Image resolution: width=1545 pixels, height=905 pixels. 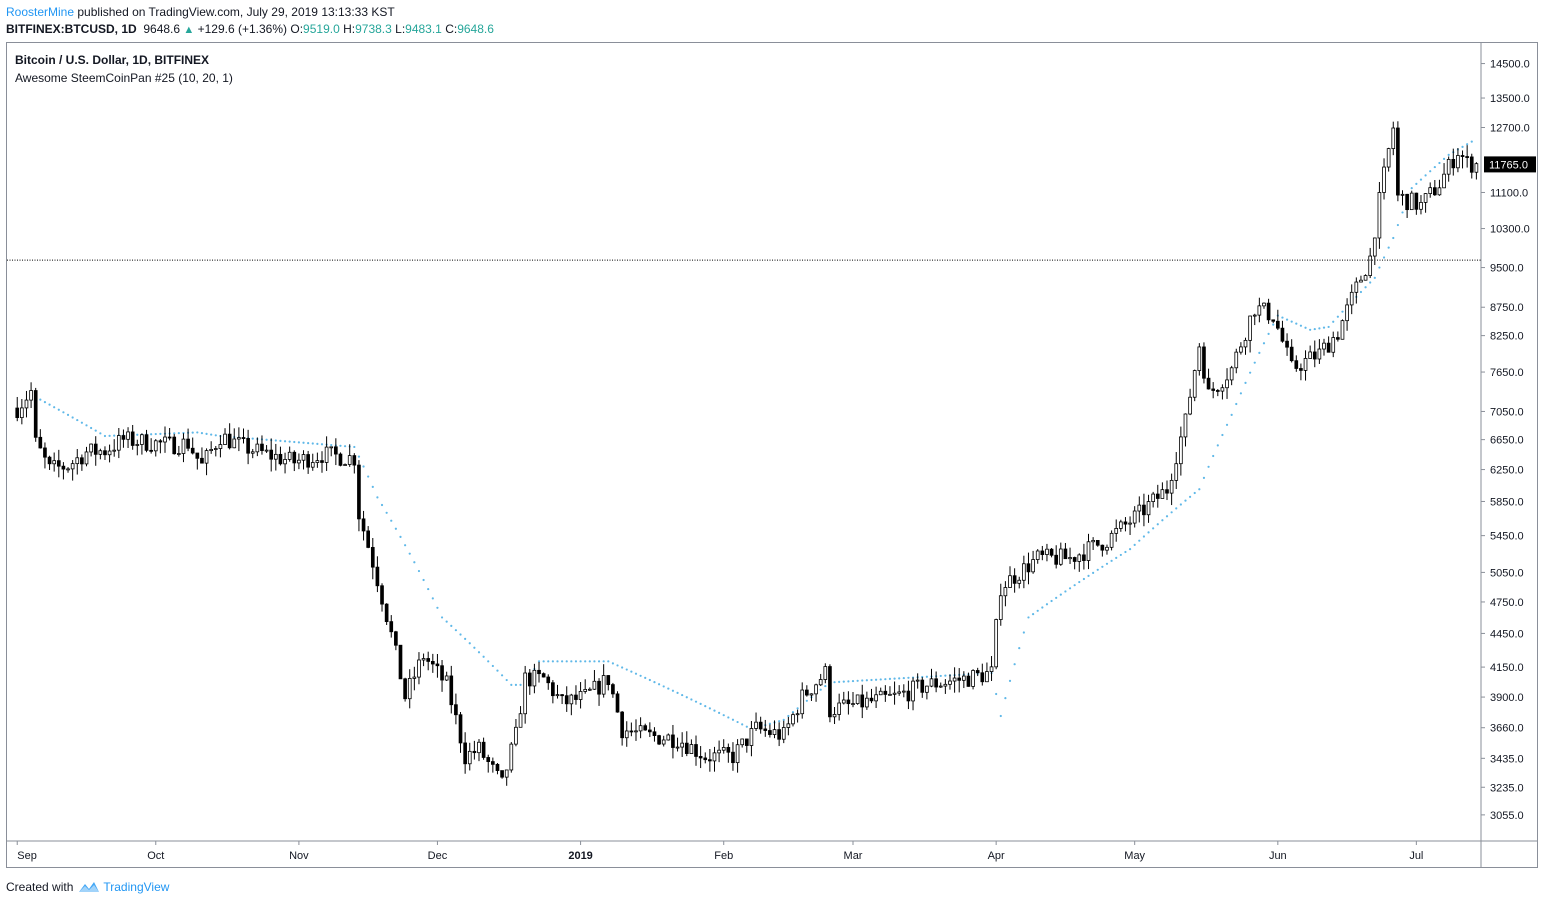 I want to click on author-link: RoosterMine, so click(x=40, y=12).